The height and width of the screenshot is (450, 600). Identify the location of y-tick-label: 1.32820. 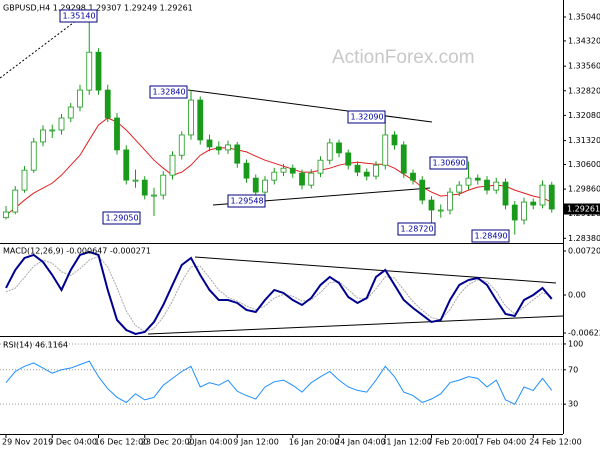
(584, 90).